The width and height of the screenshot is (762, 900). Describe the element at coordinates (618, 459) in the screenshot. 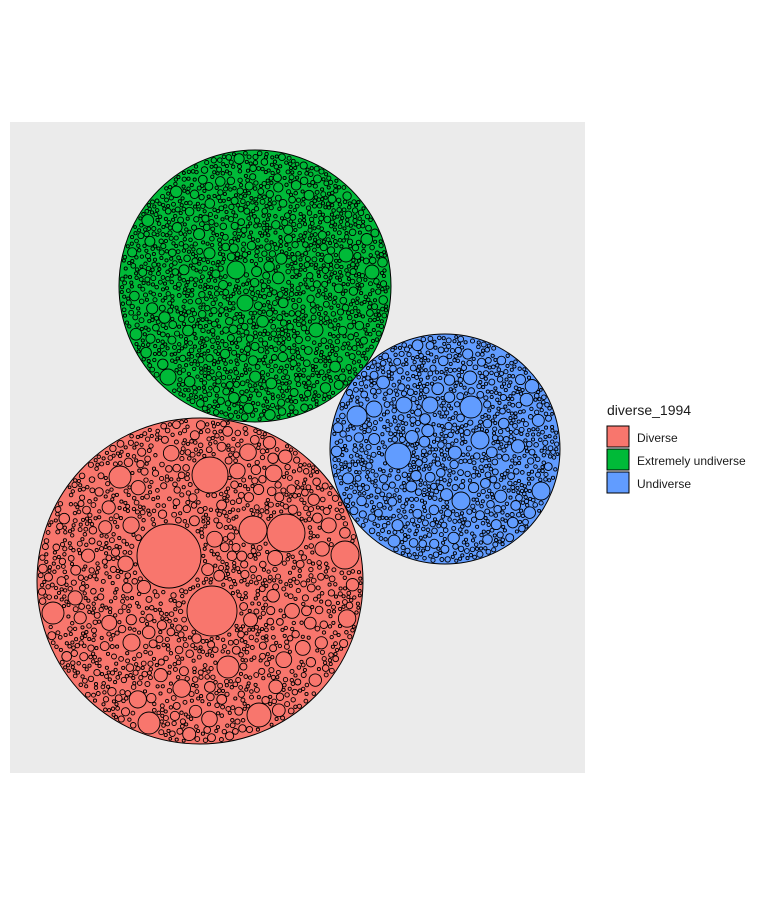

I see `legend-key-extremely-undiverse` at that location.